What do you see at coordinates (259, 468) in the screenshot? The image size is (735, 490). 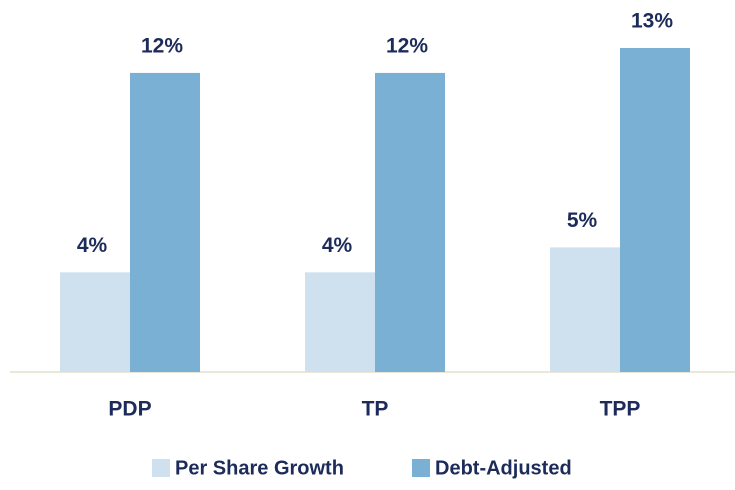 I see `legend-label: Per Share Growth` at bounding box center [259, 468].